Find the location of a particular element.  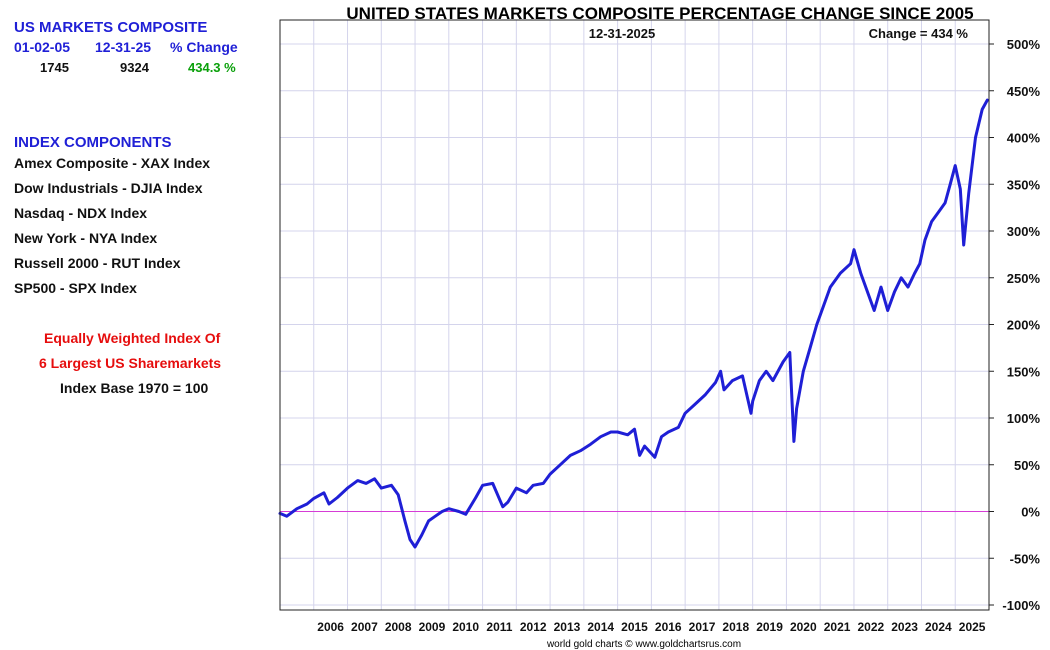

x-tick-label: 2021 is located at coordinates (837, 627).